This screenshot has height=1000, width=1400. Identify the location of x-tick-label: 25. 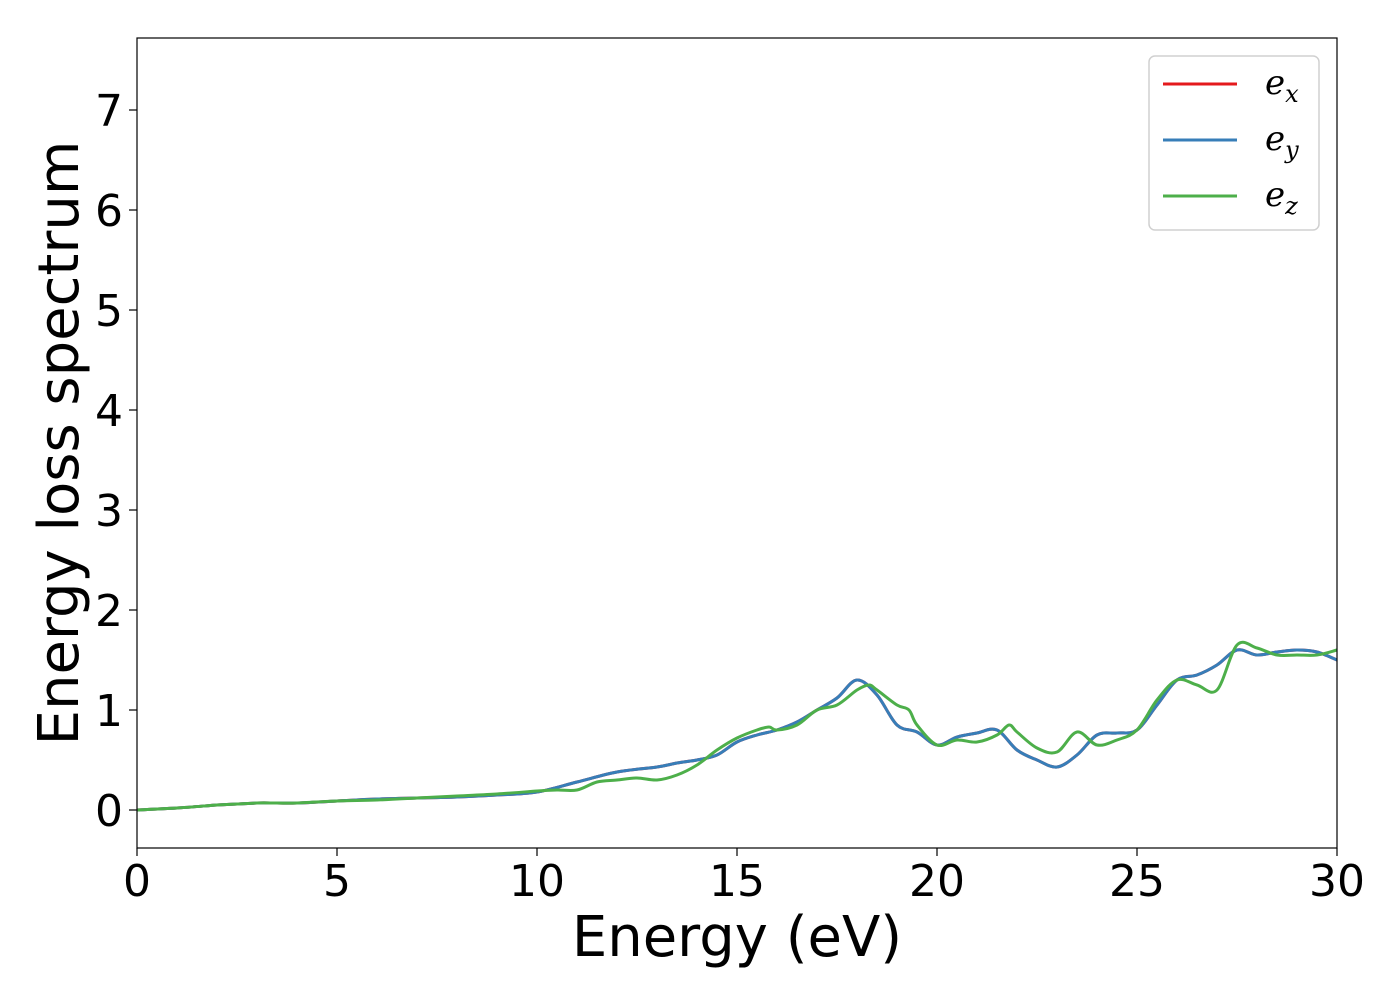
(1137, 881).